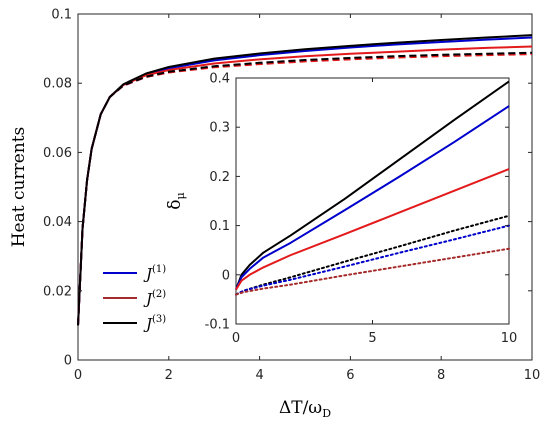 This screenshot has height=425, width=550. What do you see at coordinates (509, 338) in the screenshot?
I see `inset-x-tick-label-2: 10` at bounding box center [509, 338].